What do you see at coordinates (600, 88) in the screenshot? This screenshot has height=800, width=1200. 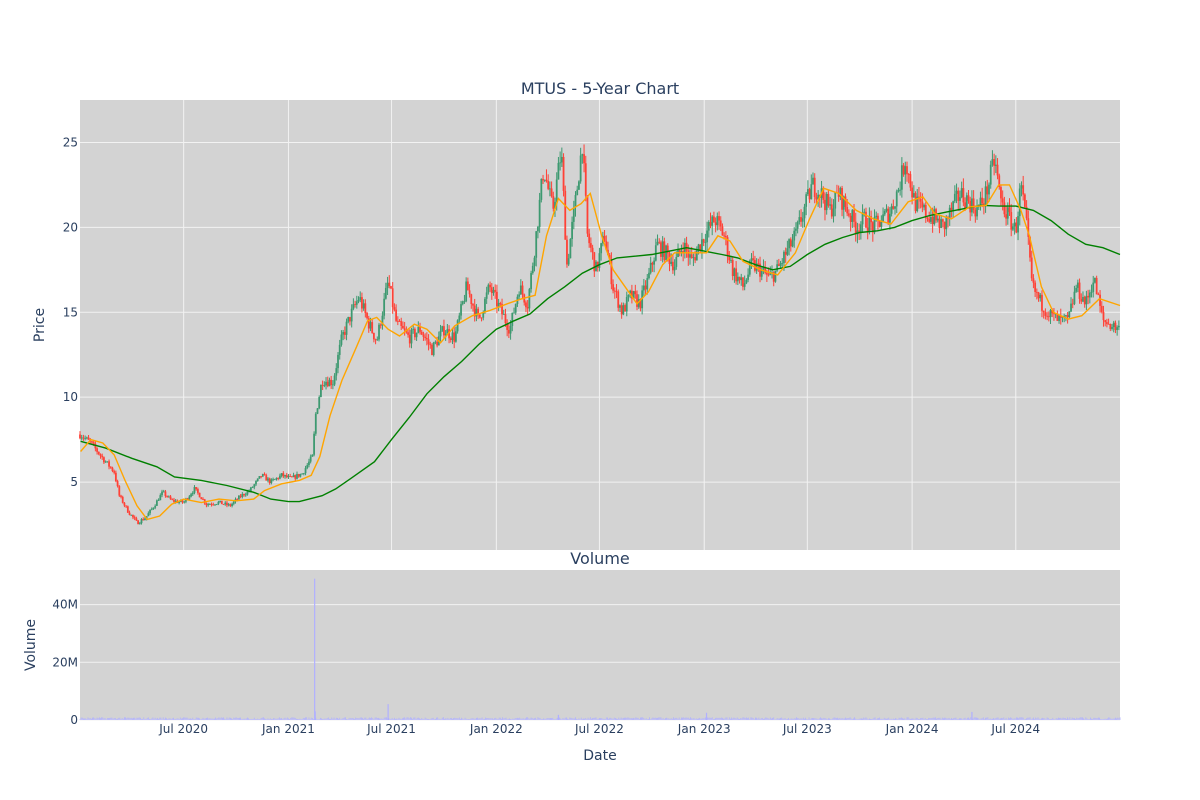 I see `price-chart-title: MTUS - 5-Year Chart` at bounding box center [600, 88].